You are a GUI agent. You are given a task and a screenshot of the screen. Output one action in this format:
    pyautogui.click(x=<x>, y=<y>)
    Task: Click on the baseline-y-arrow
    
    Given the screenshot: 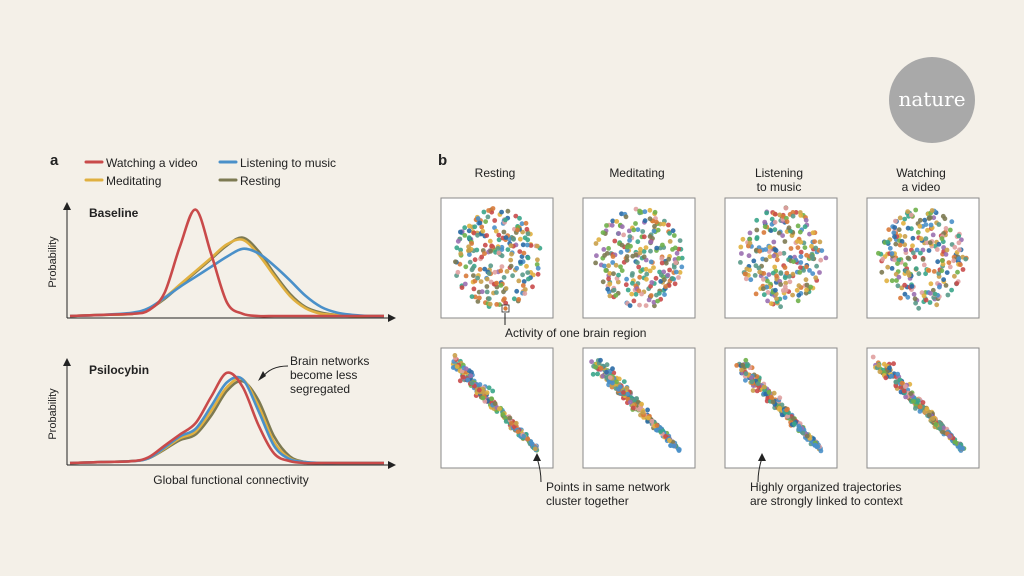 What is the action you would take?
    pyautogui.click(x=67, y=206)
    